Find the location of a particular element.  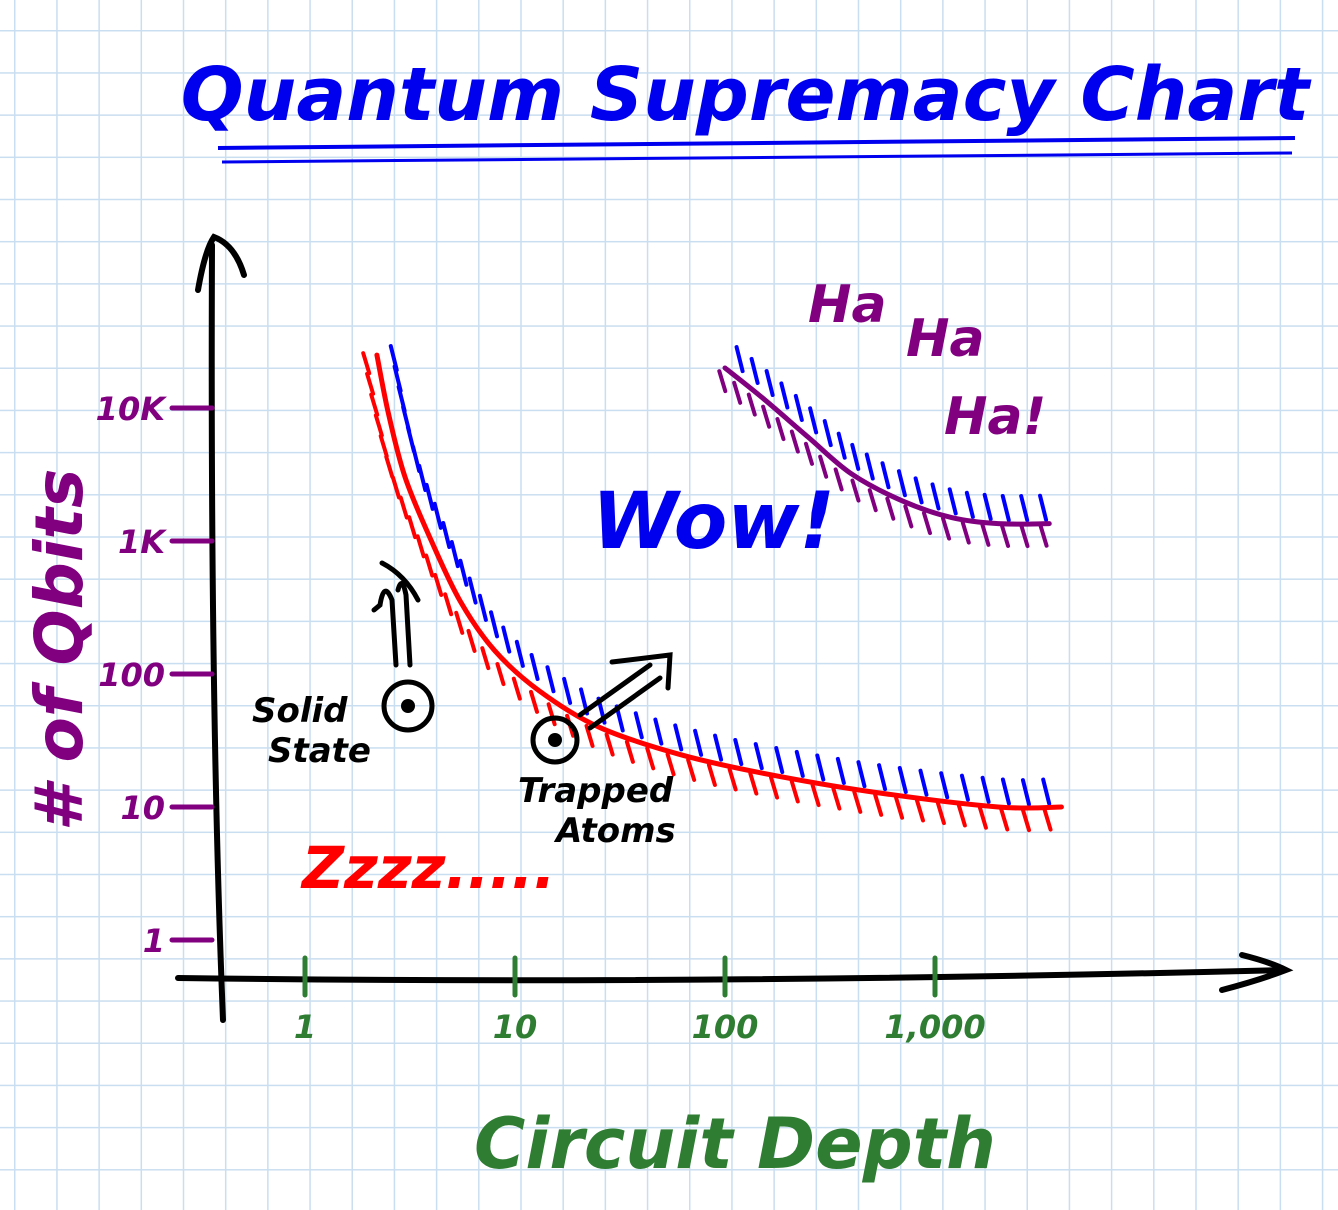

chart-title: Quantum Supremacy Chart is located at coordinates (746, 95).